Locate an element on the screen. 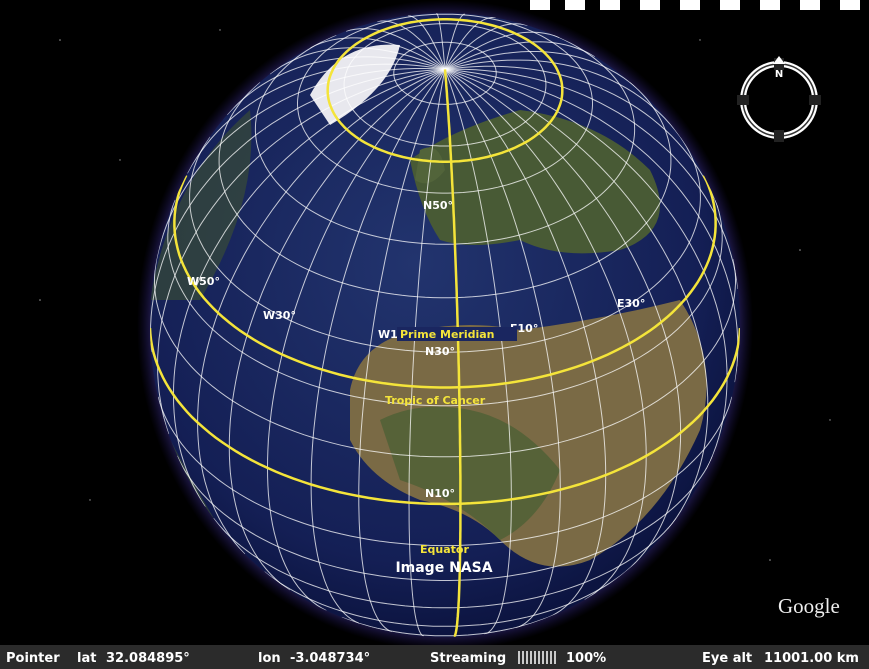  grid-label: N10° is located at coordinates (440, 493).